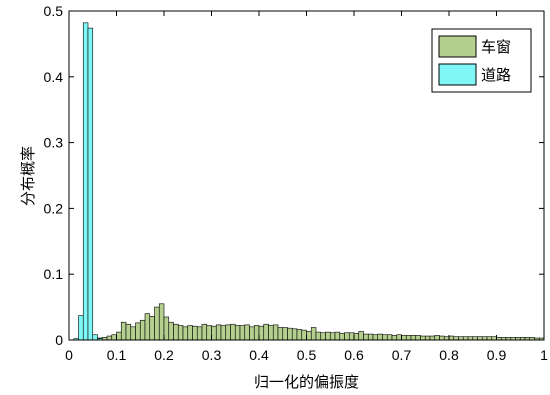 The image size is (550, 395). Describe the element at coordinates (457, 46) in the screenshot. I see `legend-swatch-car-window` at that location.